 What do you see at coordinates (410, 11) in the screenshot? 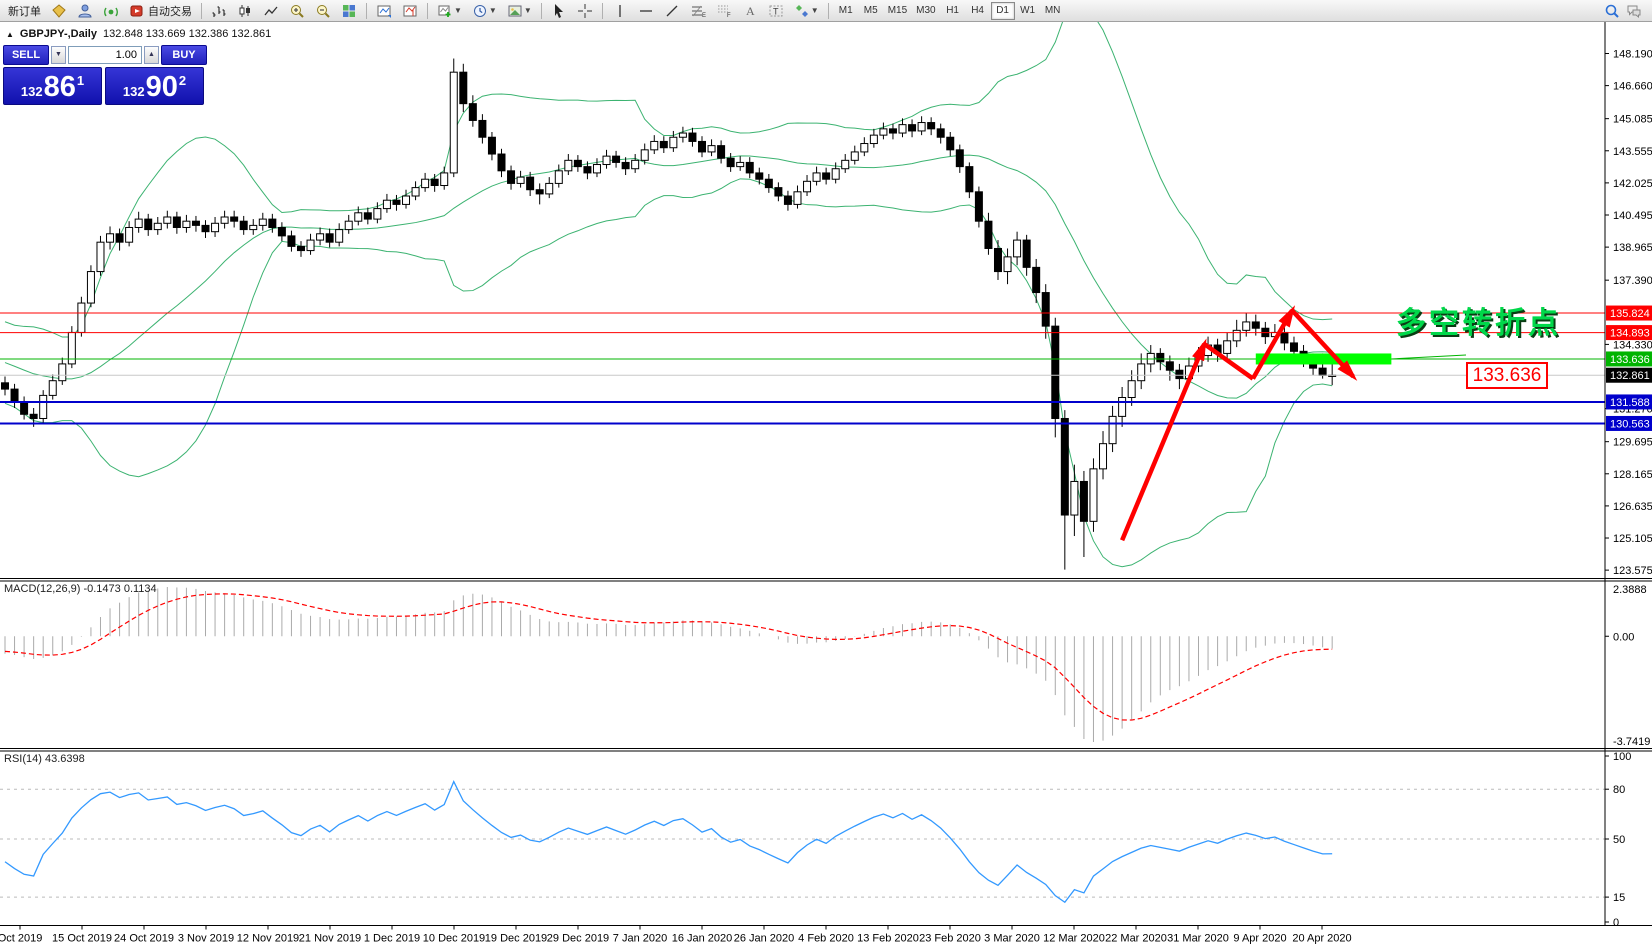
I see `arrange-vertical-icon` at bounding box center [410, 11].